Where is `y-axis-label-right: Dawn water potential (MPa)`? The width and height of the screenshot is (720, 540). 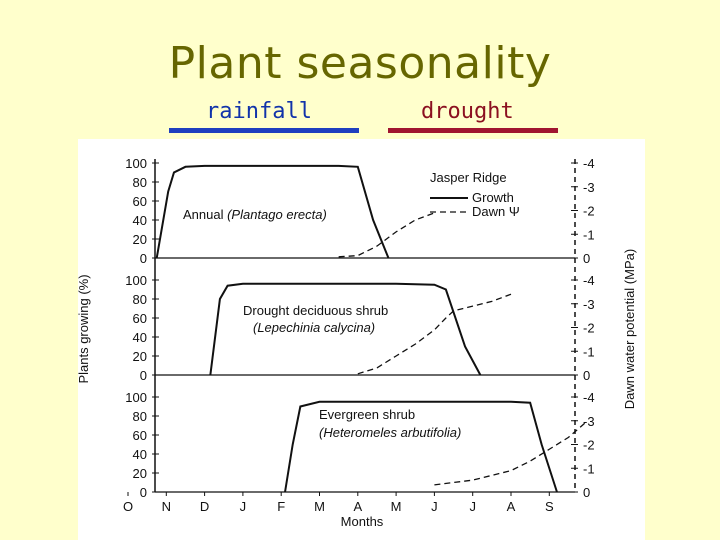
y-axis-label-right: Dawn water potential (MPa) is located at coordinates (629, 329).